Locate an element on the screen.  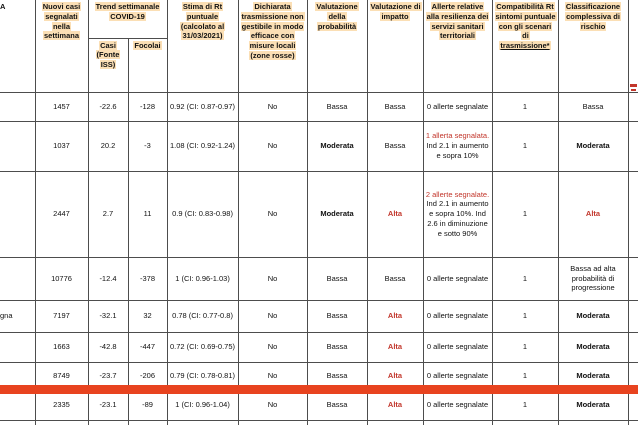
cell-cases: 2447 is located at coordinates (61, 214).